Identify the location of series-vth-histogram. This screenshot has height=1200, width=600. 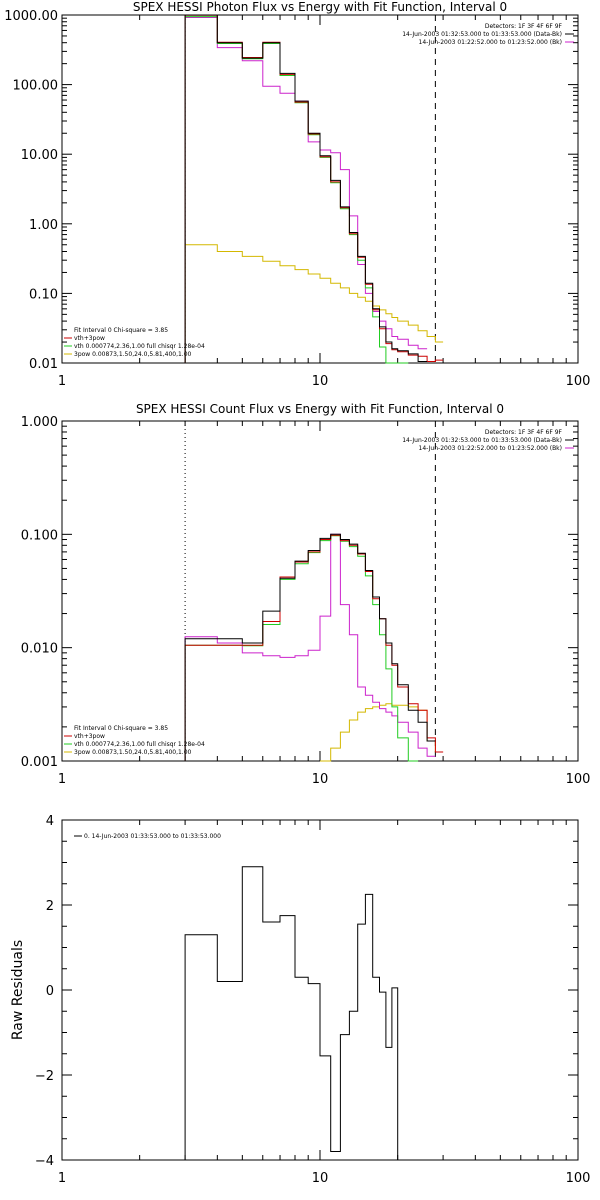
(301, 648).